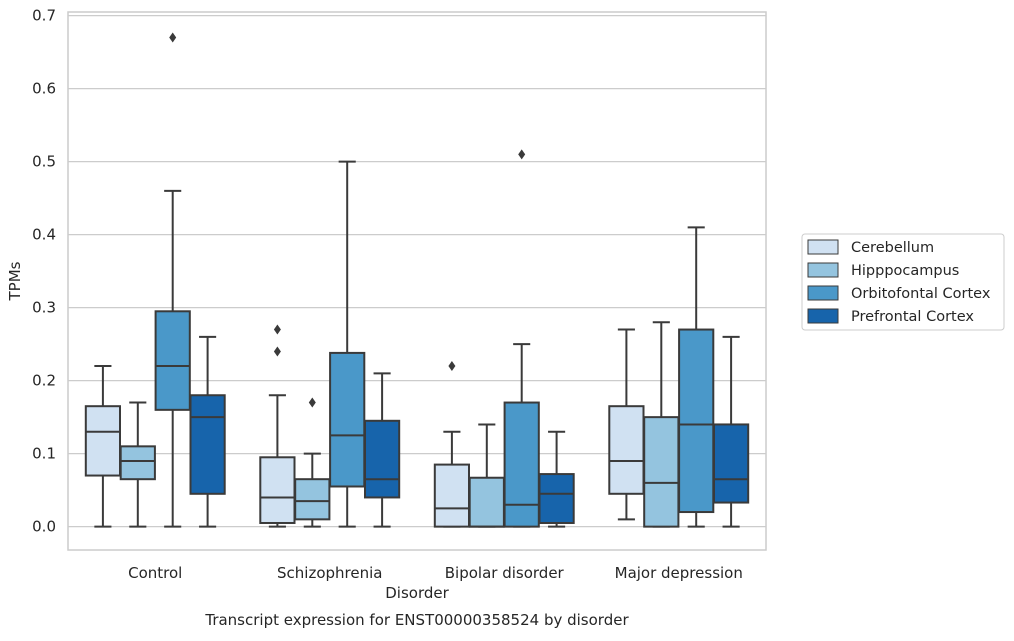  I want to click on y-tick-label: 0.3, so click(44, 308).